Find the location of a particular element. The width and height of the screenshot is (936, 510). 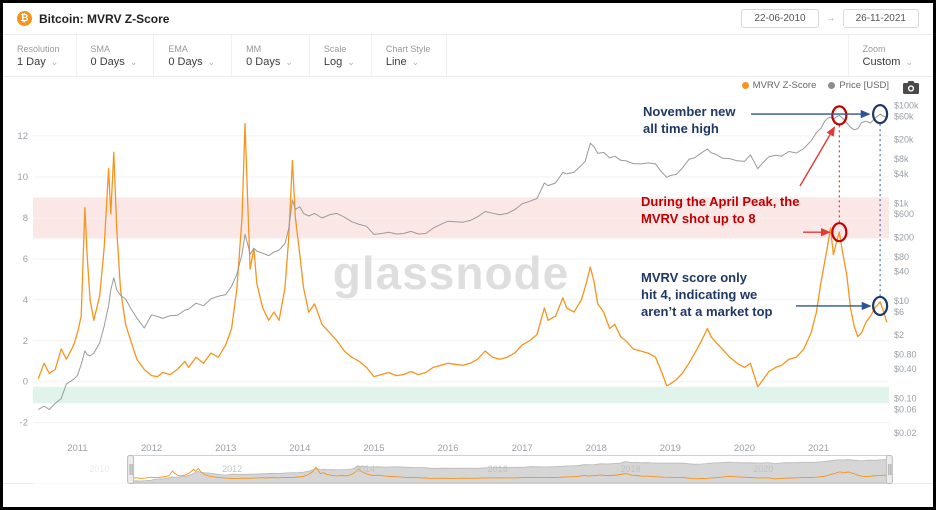

svg-text: 2011 is located at coordinates (77, 448).